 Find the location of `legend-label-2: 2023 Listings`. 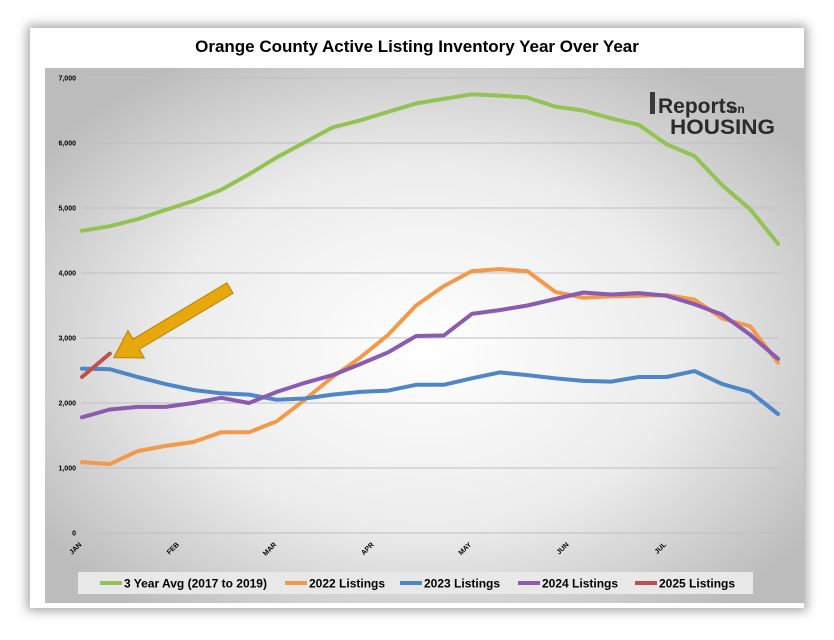

legend-label-2: 2023 Listings is located at coordinates (462, 584).